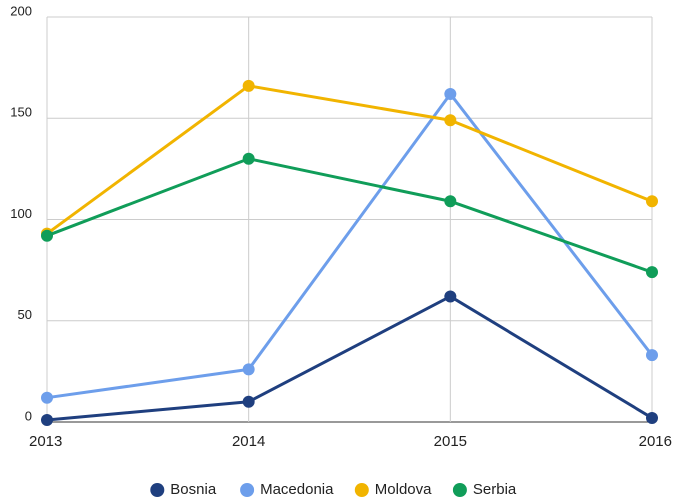 The image size is (673, 499). What do you see at coordinates (495, 489) in the screenshot?
I see `legend-label: Serbia` at bounding box center [495, 489].